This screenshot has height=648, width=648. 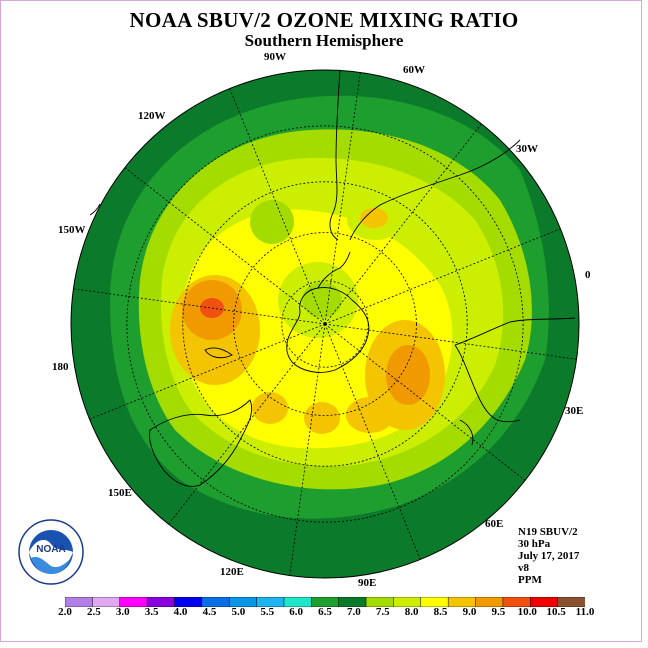 I want to click on lon-label-90e: 90E, so click(x=367, y=583).